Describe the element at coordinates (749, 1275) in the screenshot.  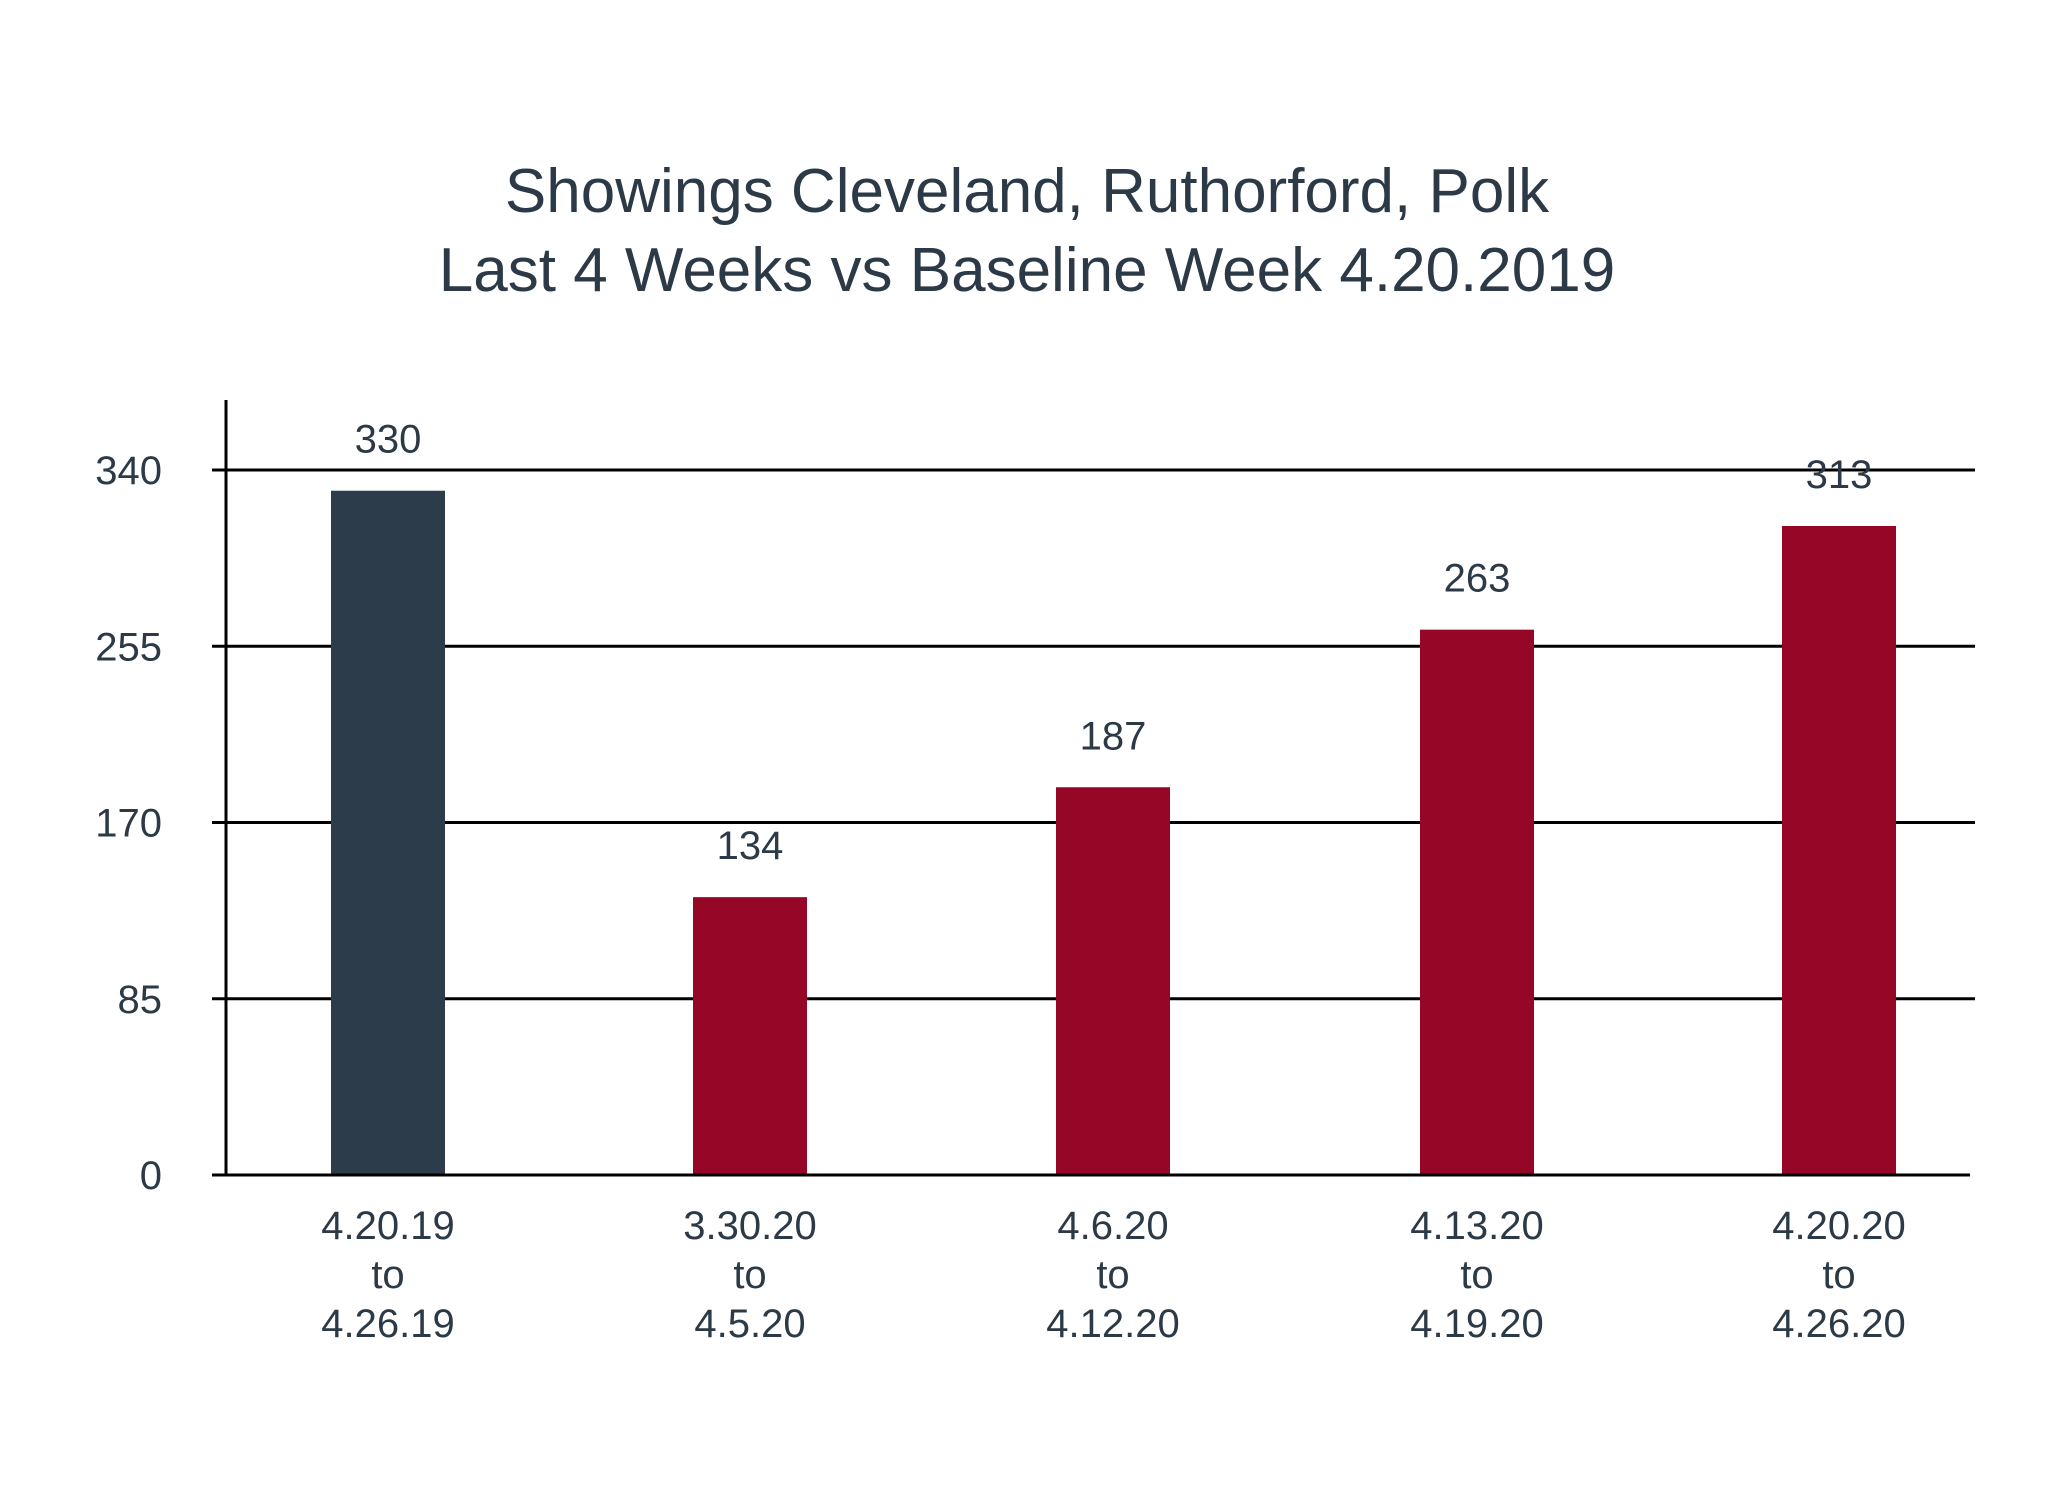
I see `x-tick-label-2-line-2: to` at that location.